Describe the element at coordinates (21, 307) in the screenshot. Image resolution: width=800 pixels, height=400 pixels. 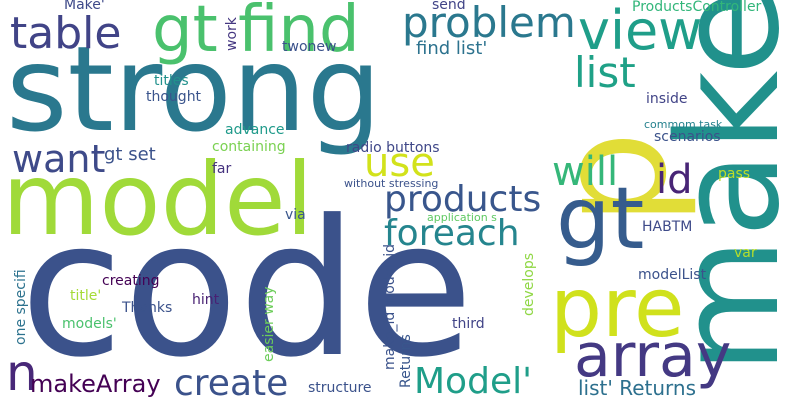
I see `word-one-specifi: one specifi` at that location.